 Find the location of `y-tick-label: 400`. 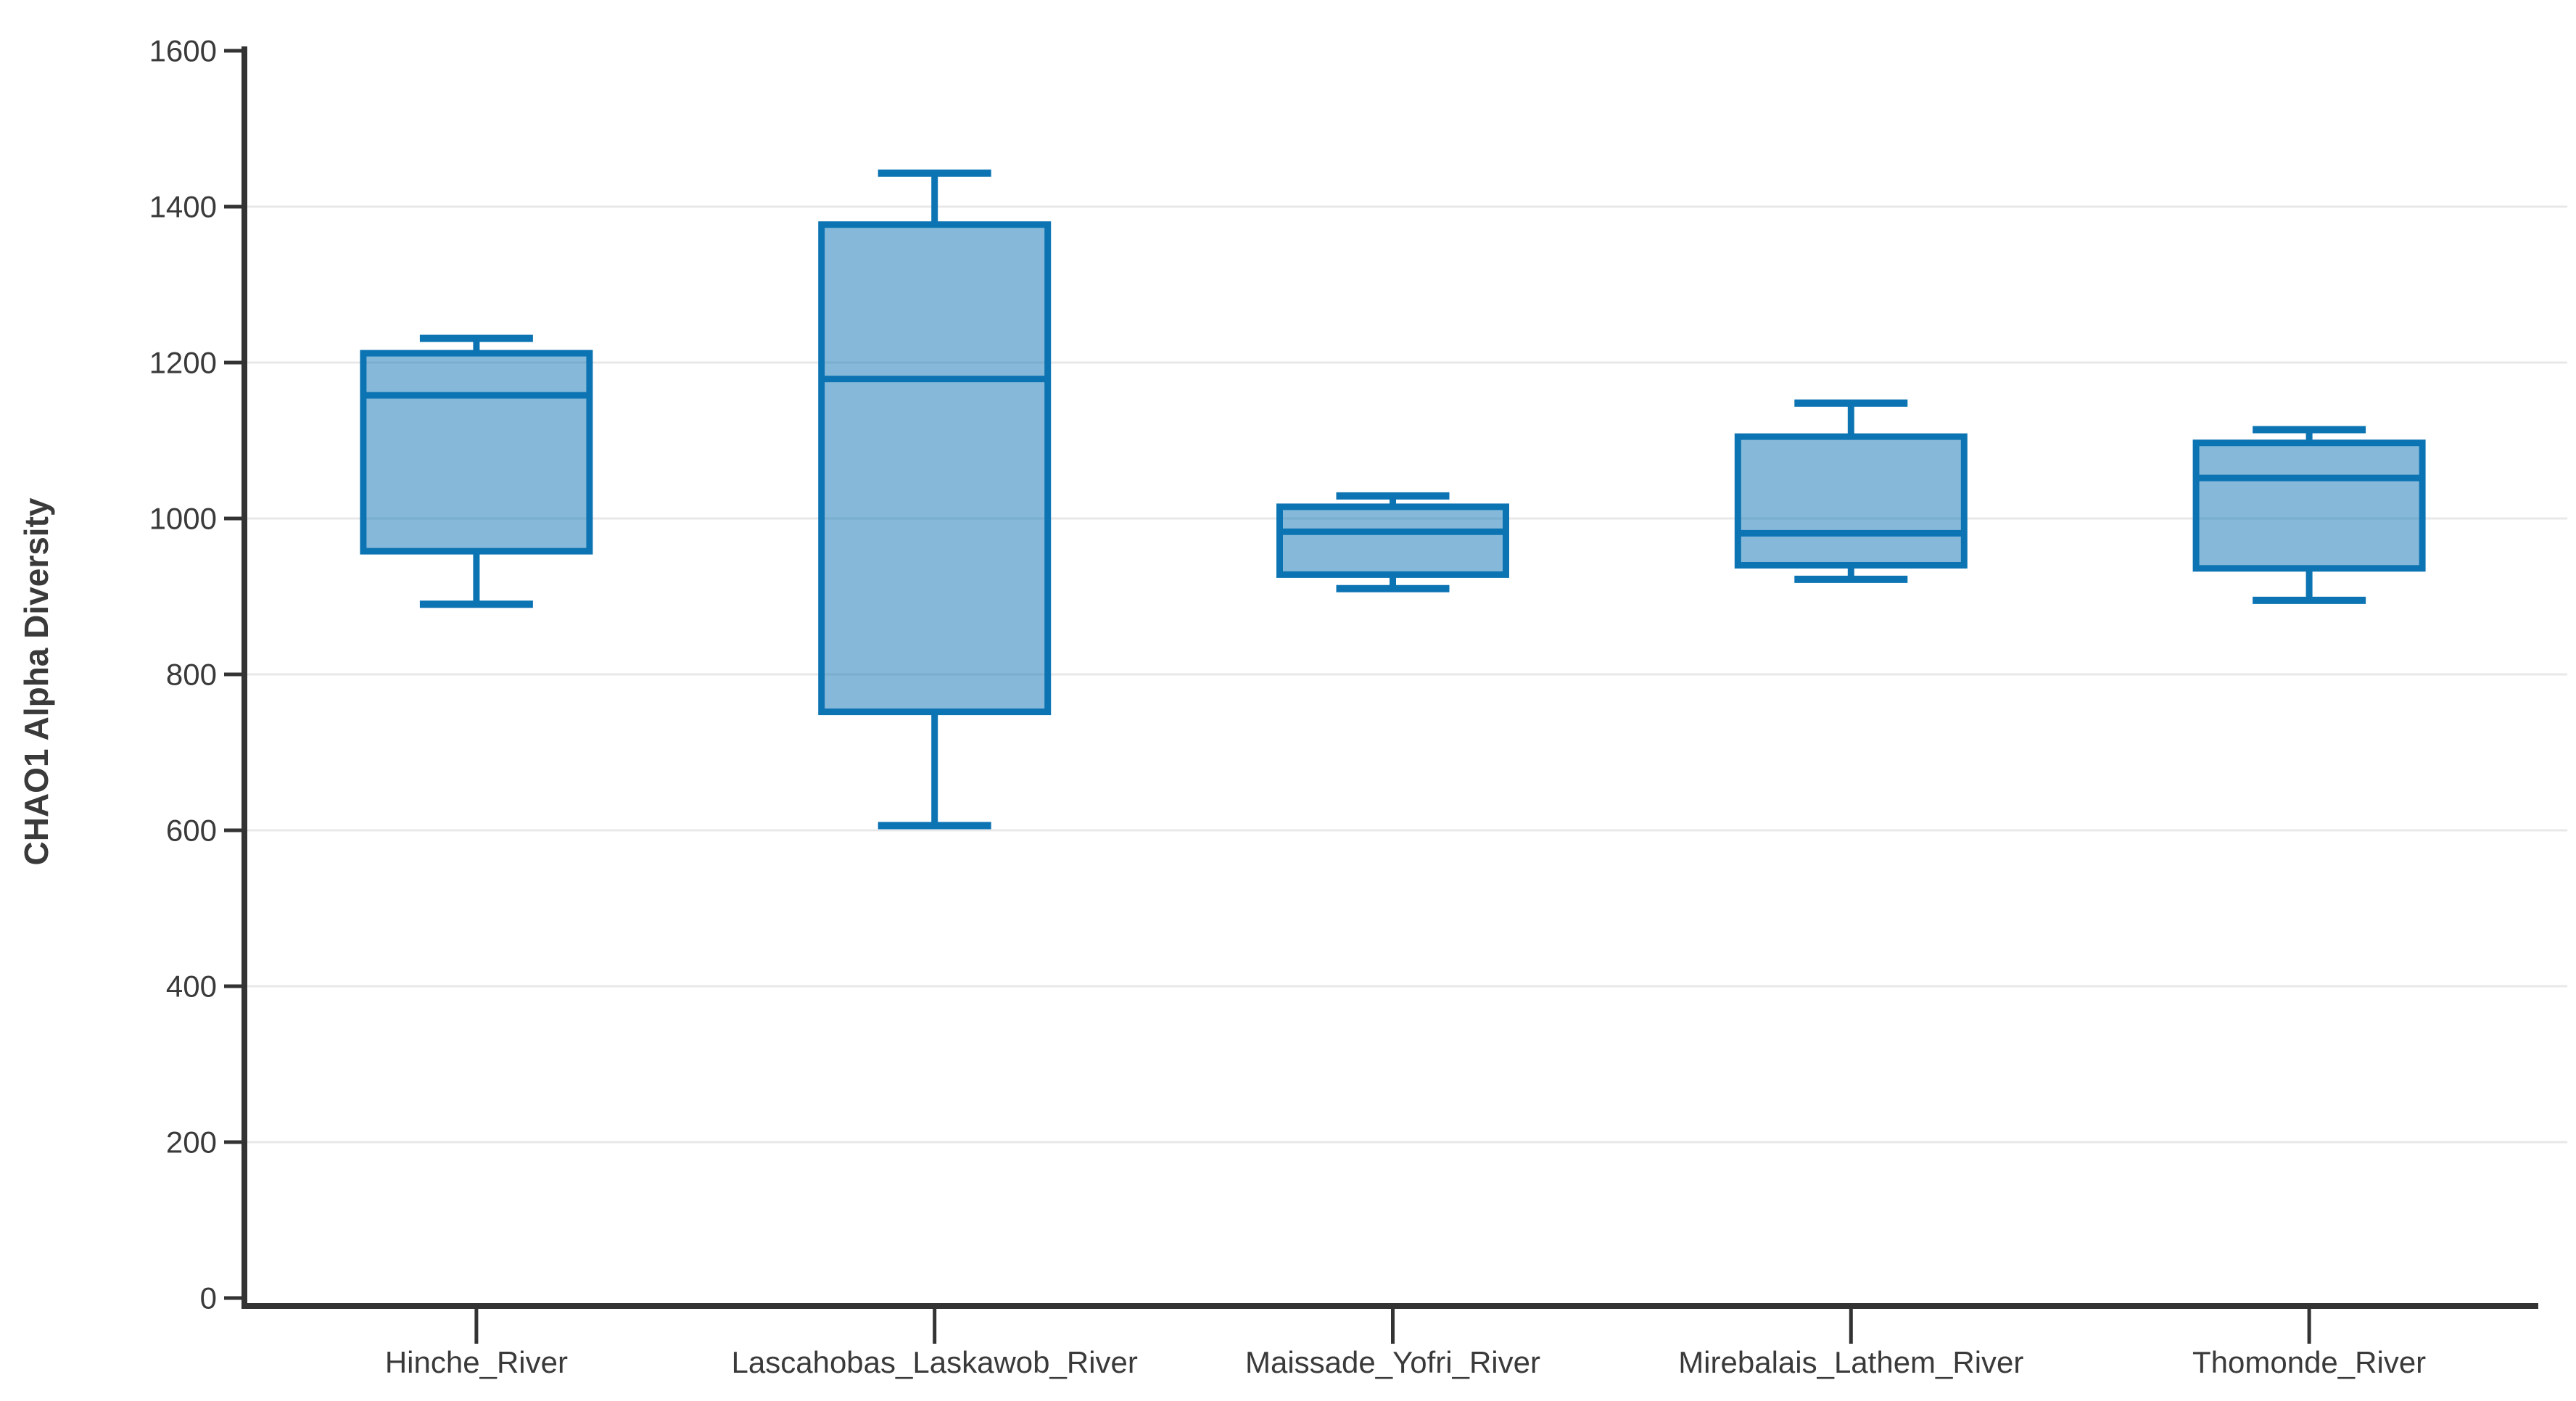

y-tick-label: 400 is located at coordinates (191, 987).